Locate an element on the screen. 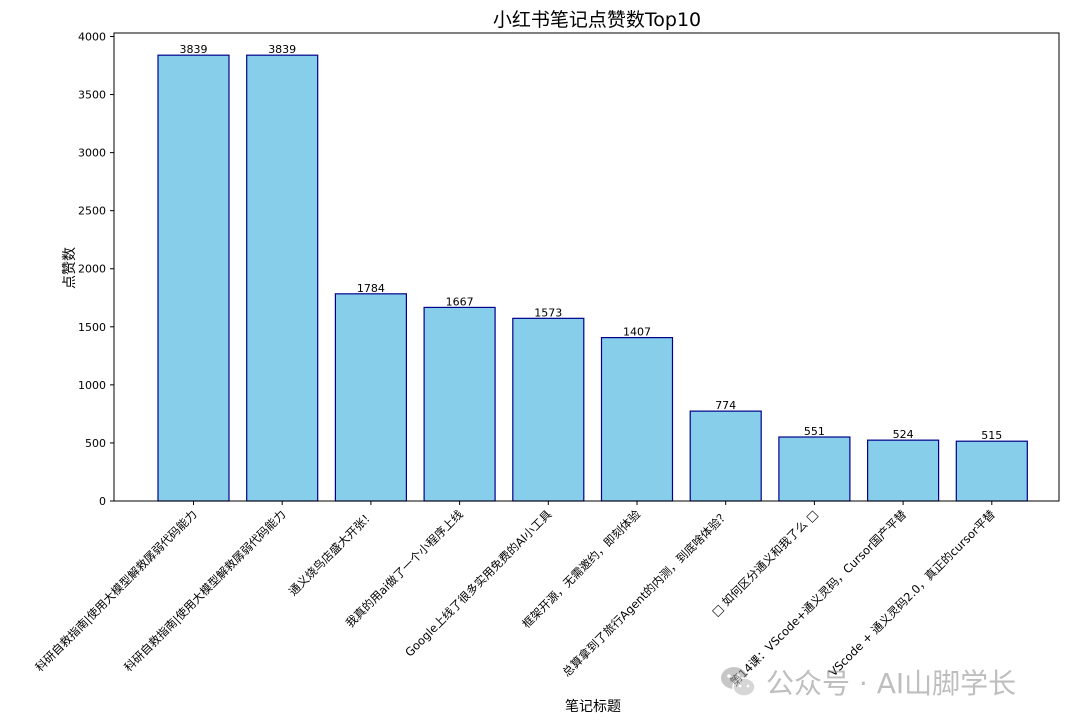 The width and height of the screenshot is (1080, 723). bar-value-label: 524 is located at coordinates (903, 434).